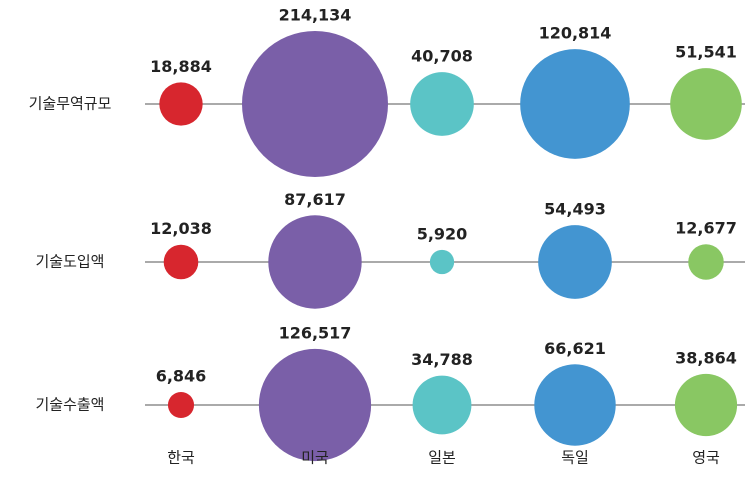 This screenshot has height=495, width=749. I want to click on x-tick-label: 한국, so click(181, 458).